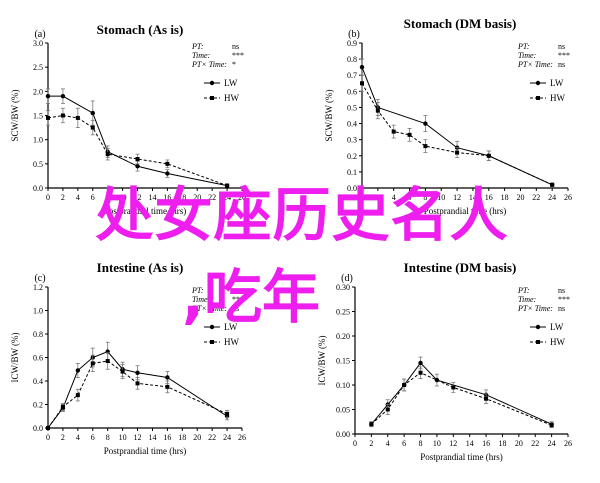 This screenshot has width=600, height=483. What do you see at coordinates (197, 46) in the screenshot?
I see `stats-label: PT:` at bounding box center [197, 46].